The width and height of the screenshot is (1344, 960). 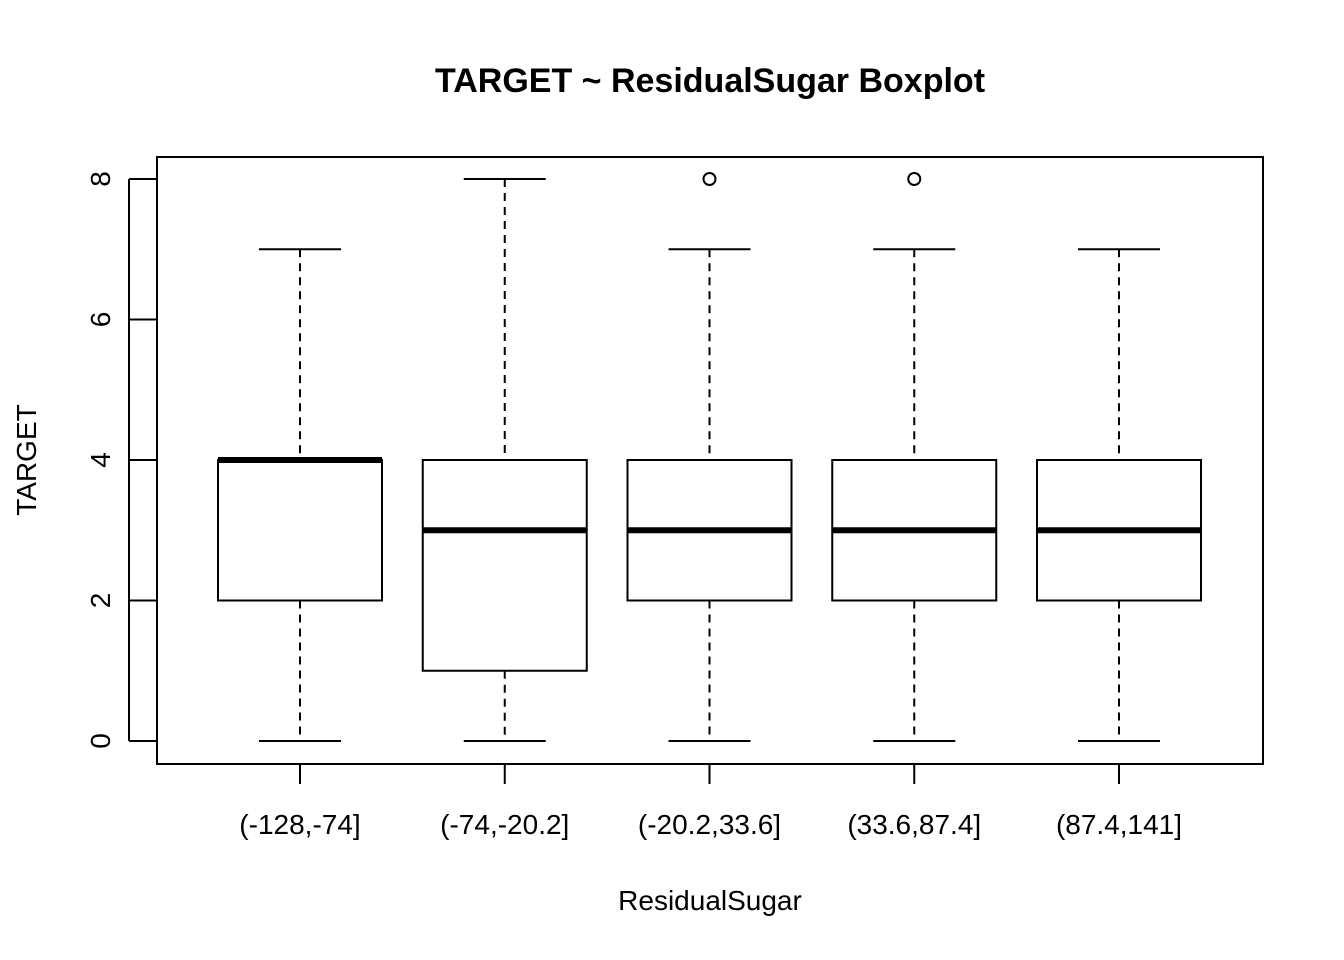 What do you see at coordinates (100, 460) in the screenshot?
I see `y-tick-label: 4` at bounding box center [100, 460].